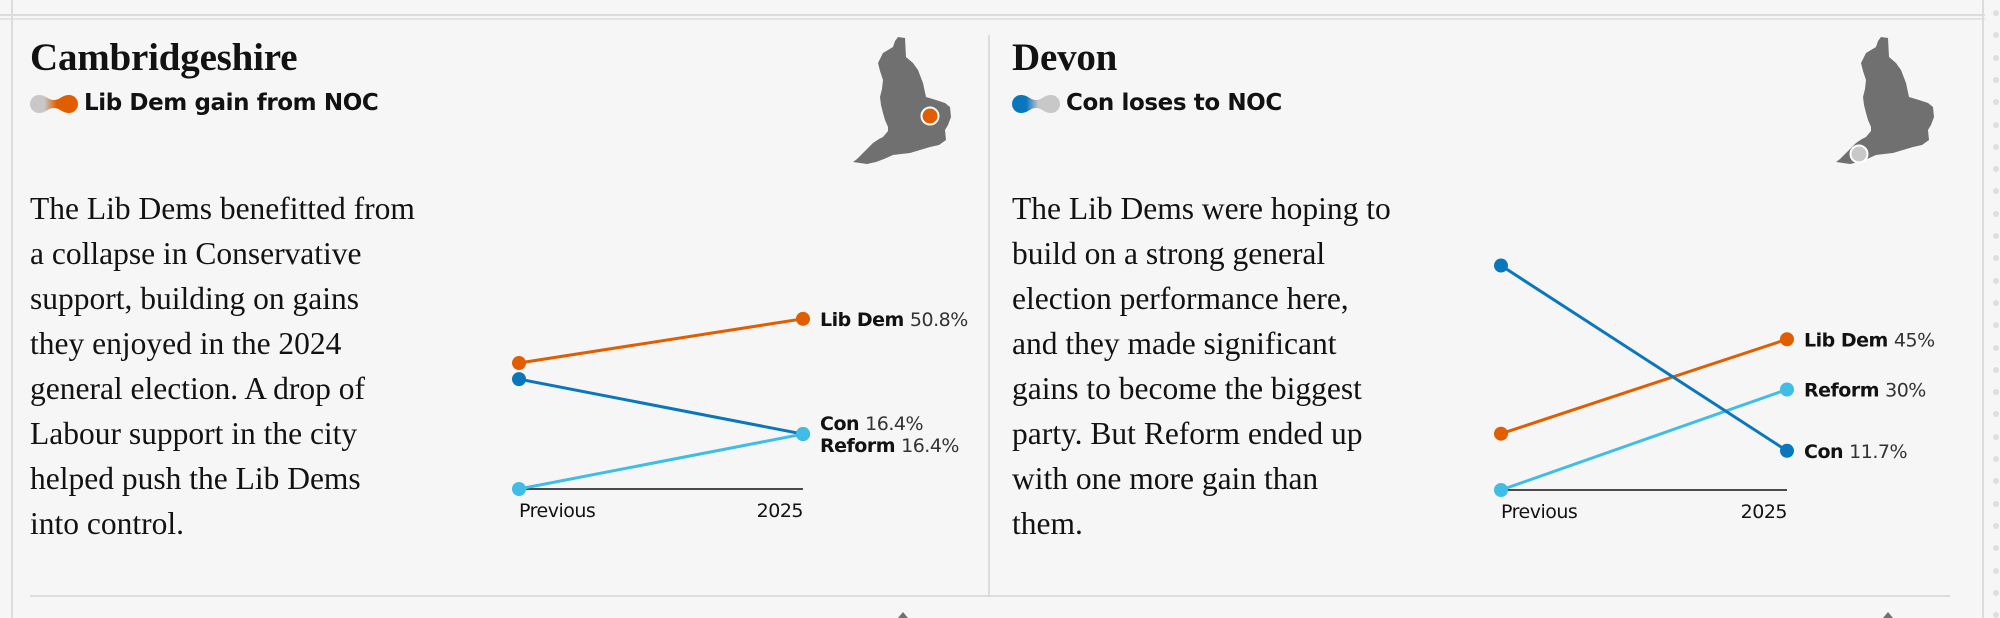 The height and width of the screenshot is (618, 2000). I want to click on data-label-libdem: Lib Dem 50.8%, so click(894, 320).